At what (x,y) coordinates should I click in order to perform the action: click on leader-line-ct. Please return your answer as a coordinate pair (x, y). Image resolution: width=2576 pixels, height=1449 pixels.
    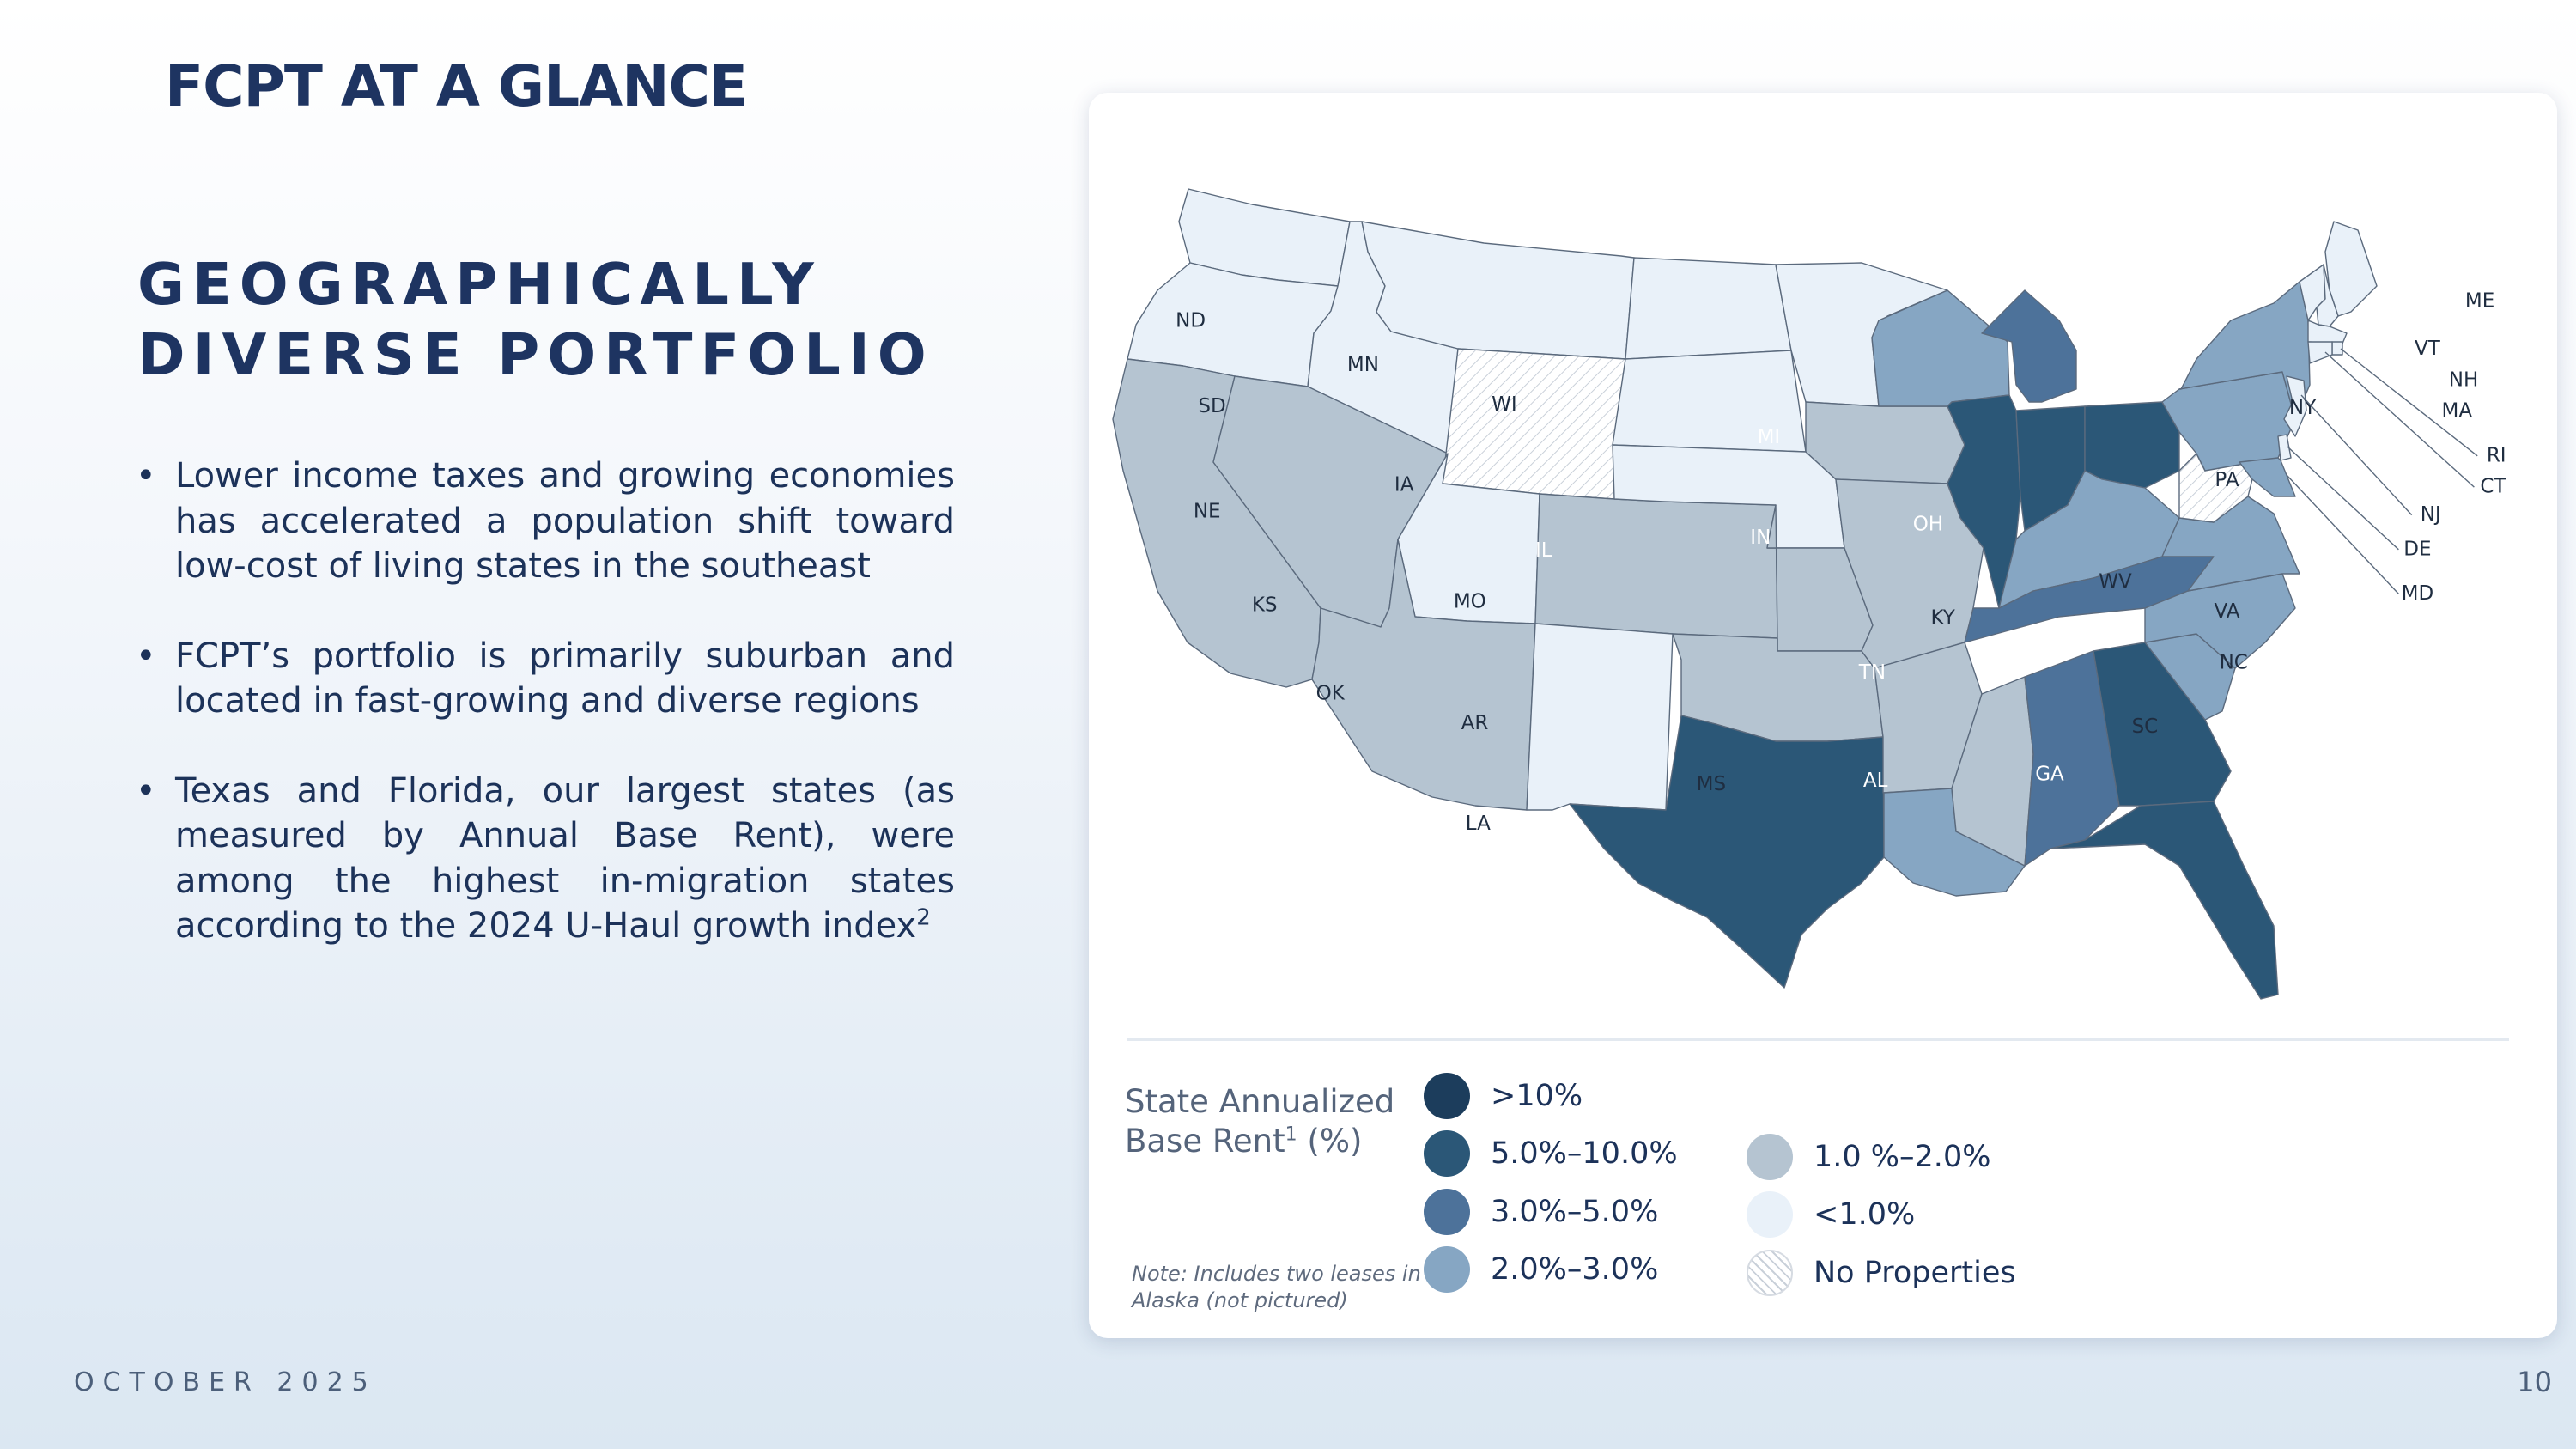
    Looking at the image, I should click on (2399, 419).